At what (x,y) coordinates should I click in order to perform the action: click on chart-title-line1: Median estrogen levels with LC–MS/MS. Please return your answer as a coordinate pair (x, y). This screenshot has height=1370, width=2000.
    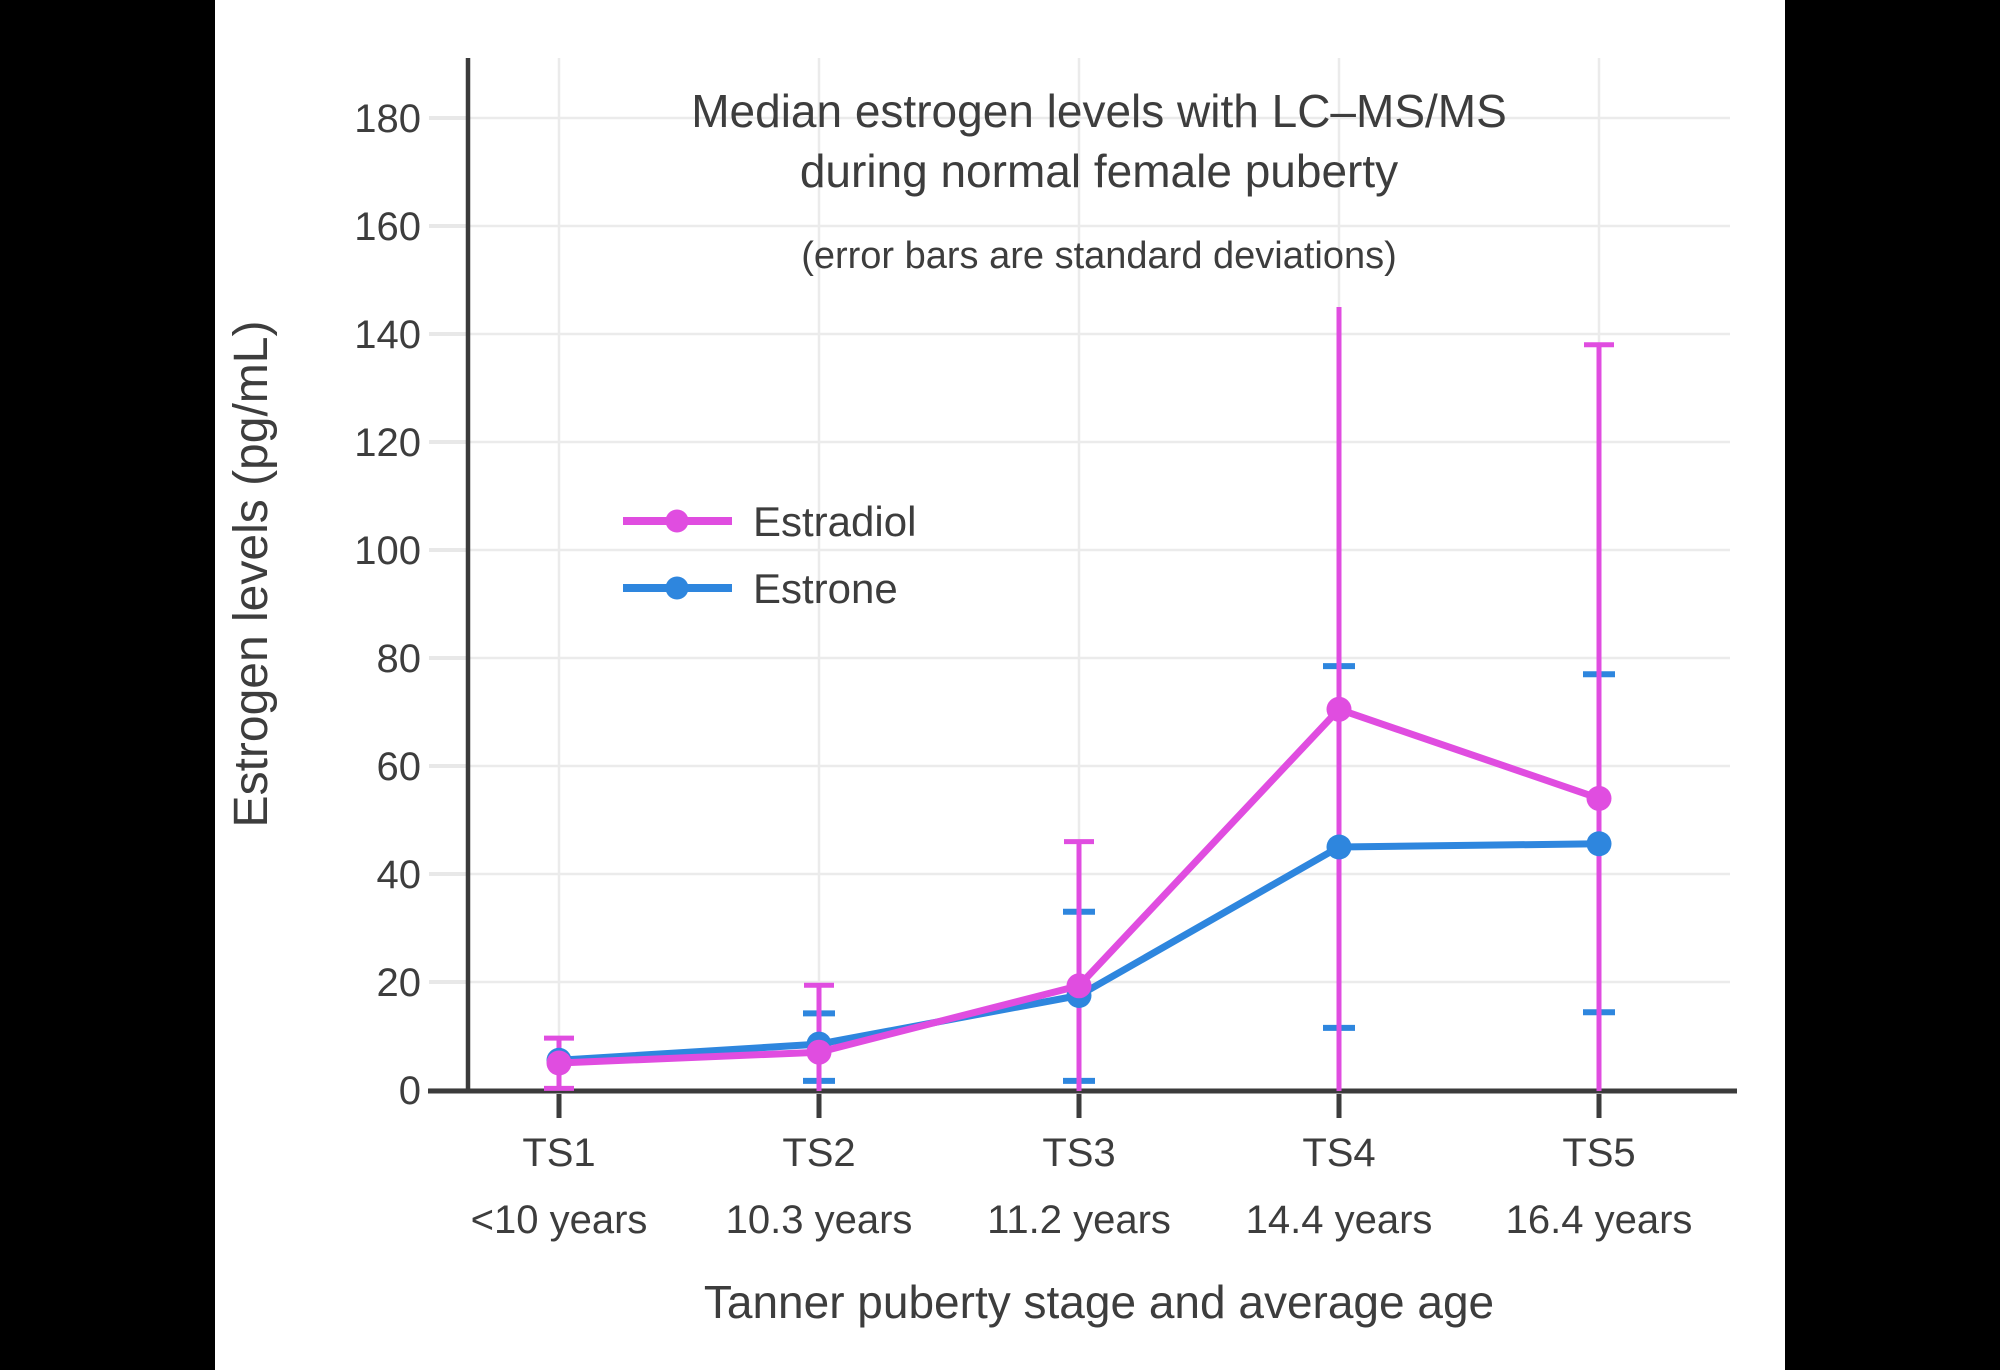
    Looking at the image, I should click on (1099, 111).